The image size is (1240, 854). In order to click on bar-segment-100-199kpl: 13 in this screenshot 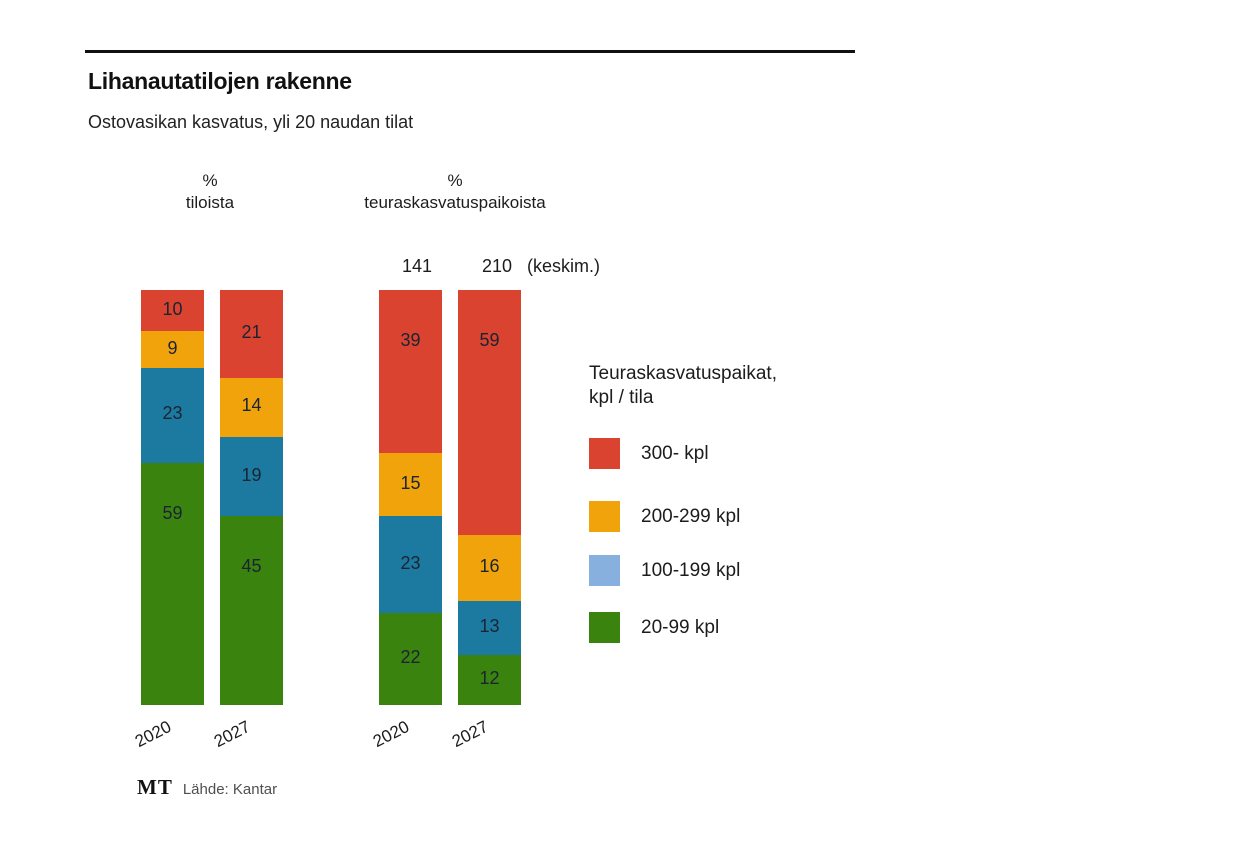, I will do `click(489, 628)`.